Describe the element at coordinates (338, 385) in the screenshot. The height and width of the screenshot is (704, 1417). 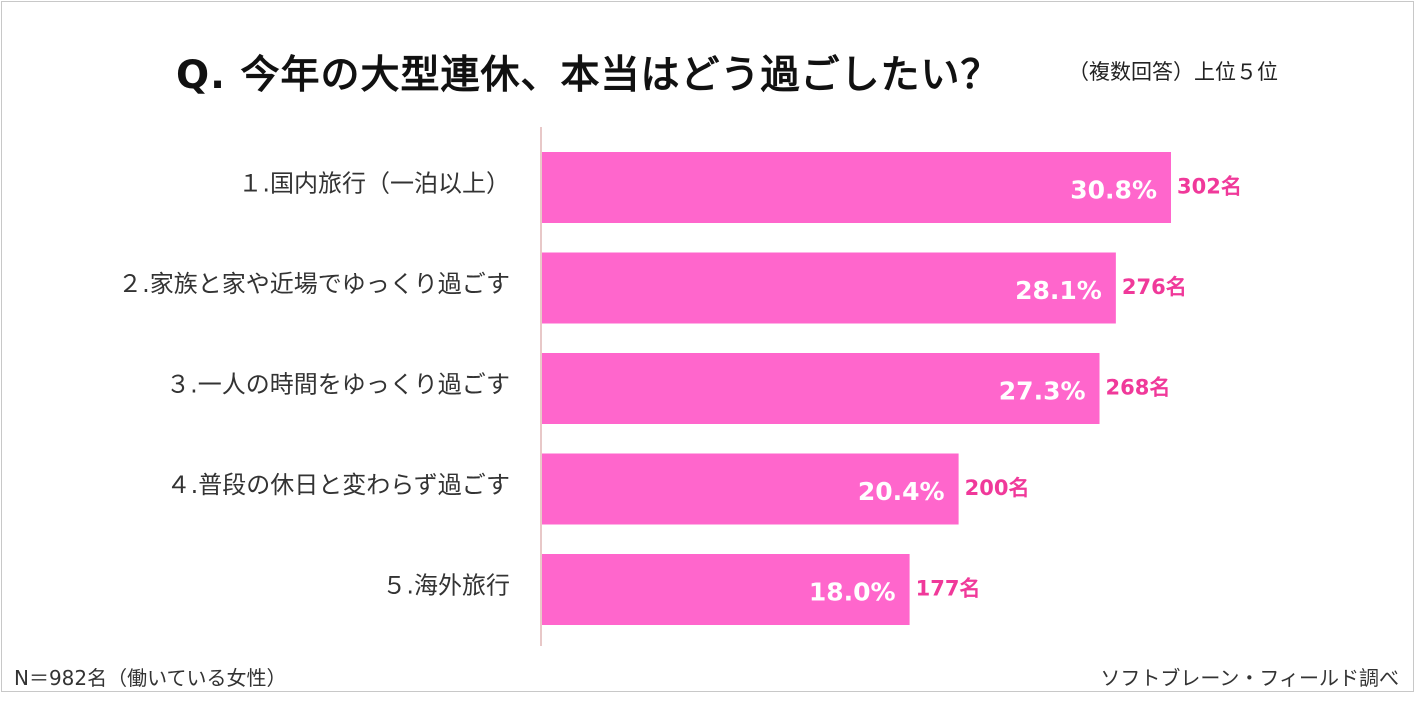
I see `category-label: ３.一人の時間をゆっくり過ごす` at that location.